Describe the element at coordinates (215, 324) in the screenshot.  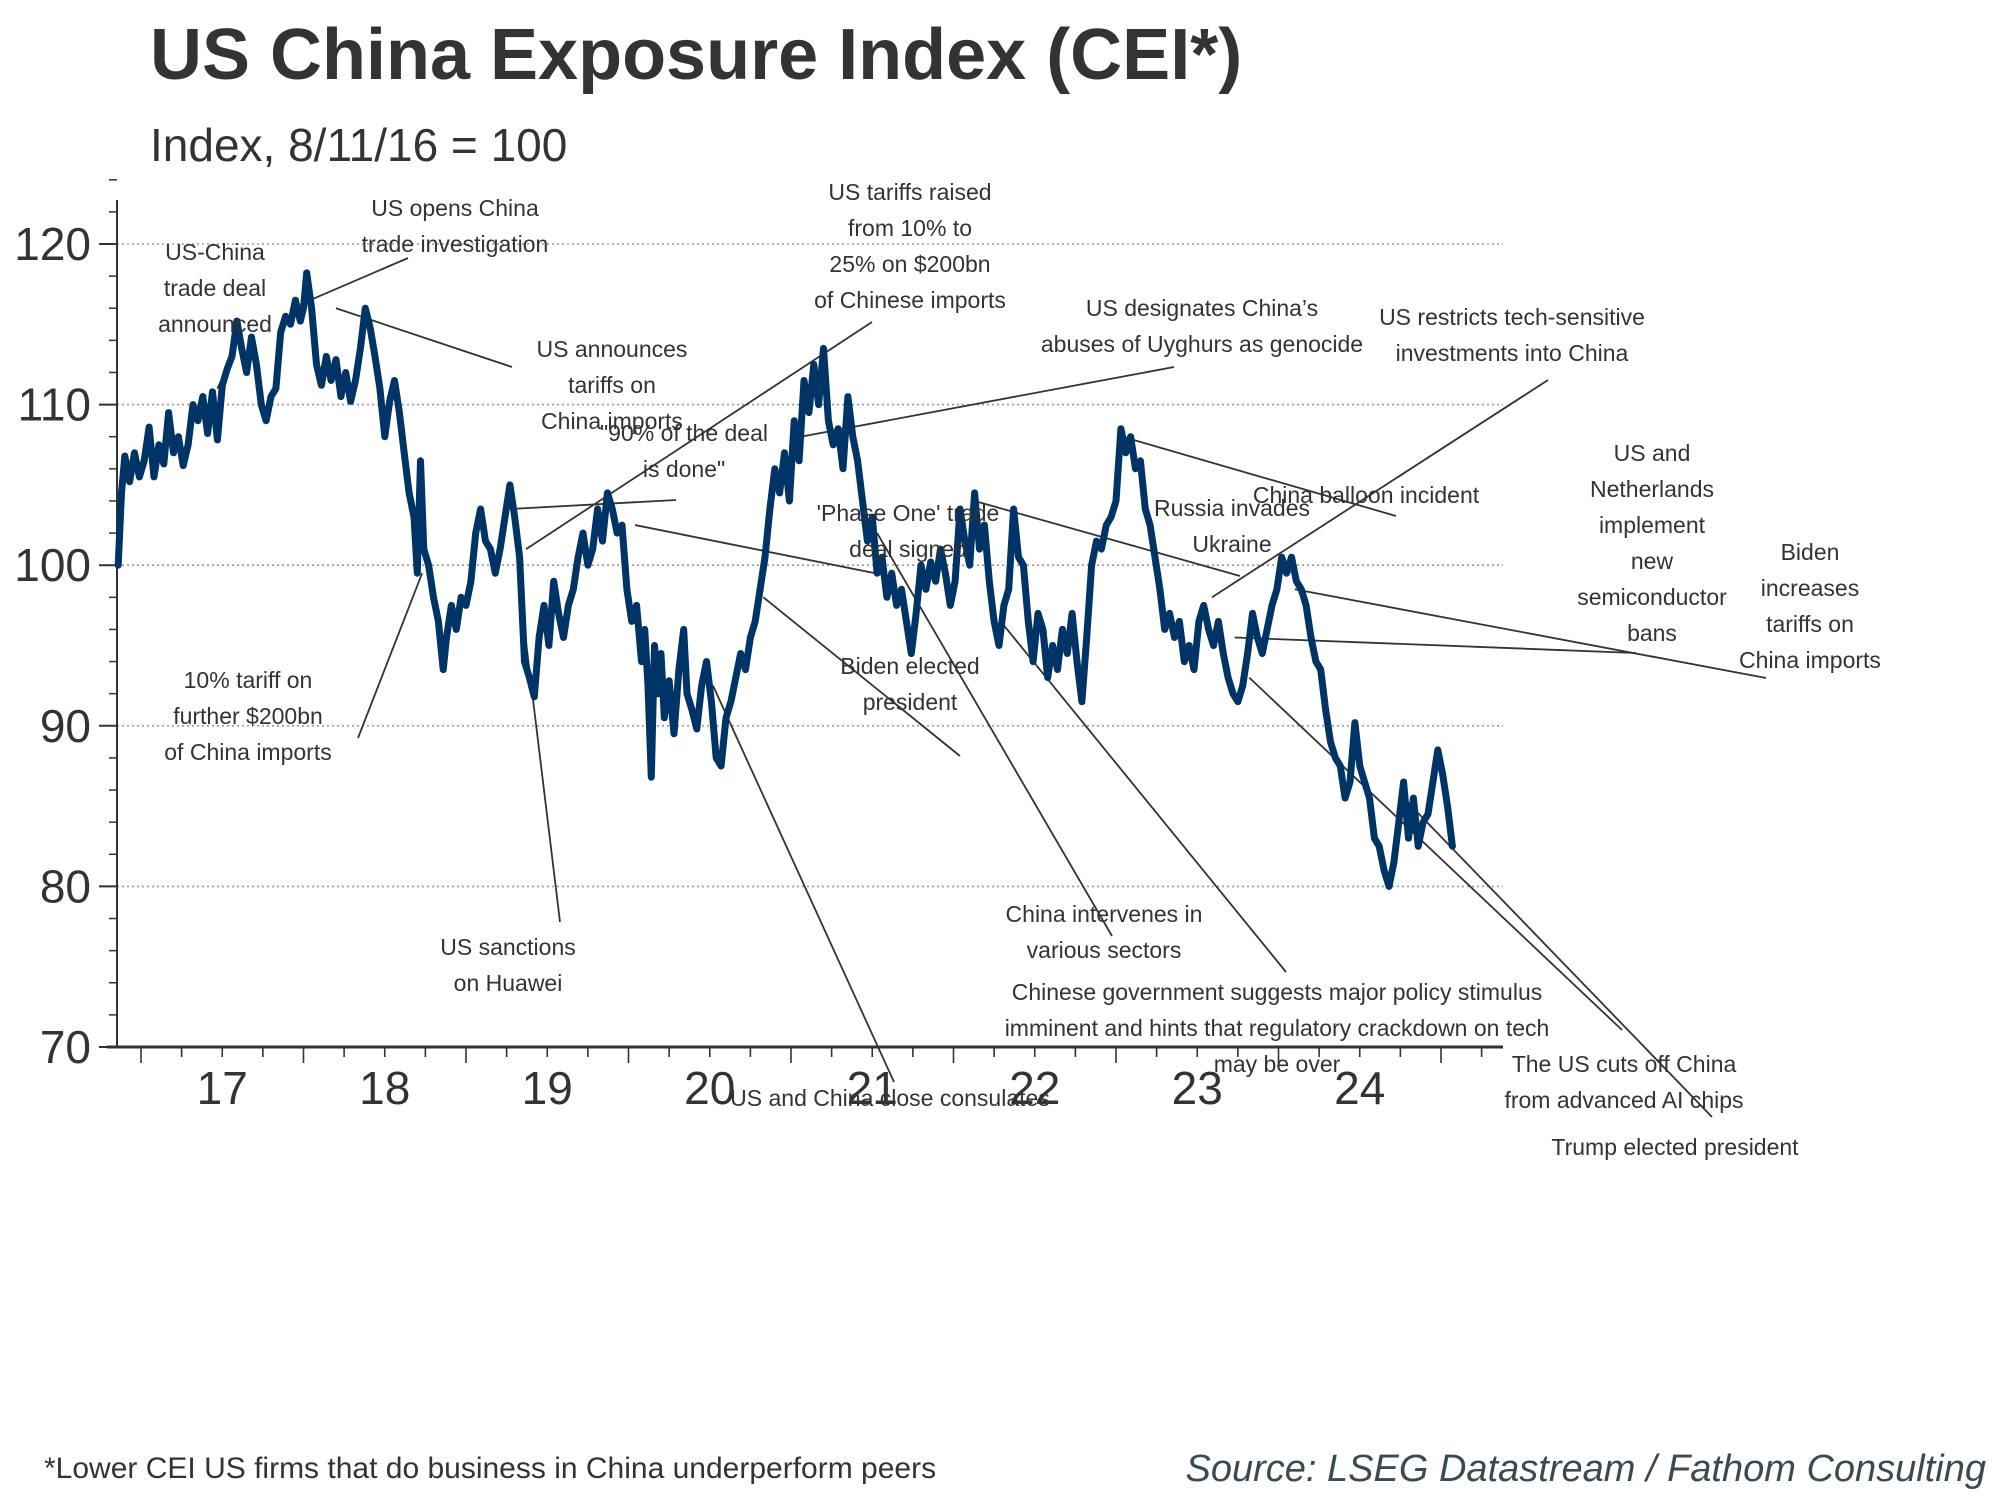
I see `annotation-line: announced` at that location.